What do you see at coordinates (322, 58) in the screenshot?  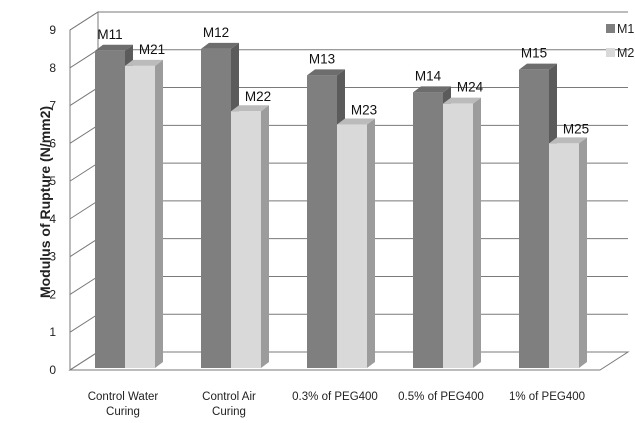 I see `data-label: M13` at bounding box center [322, 58].